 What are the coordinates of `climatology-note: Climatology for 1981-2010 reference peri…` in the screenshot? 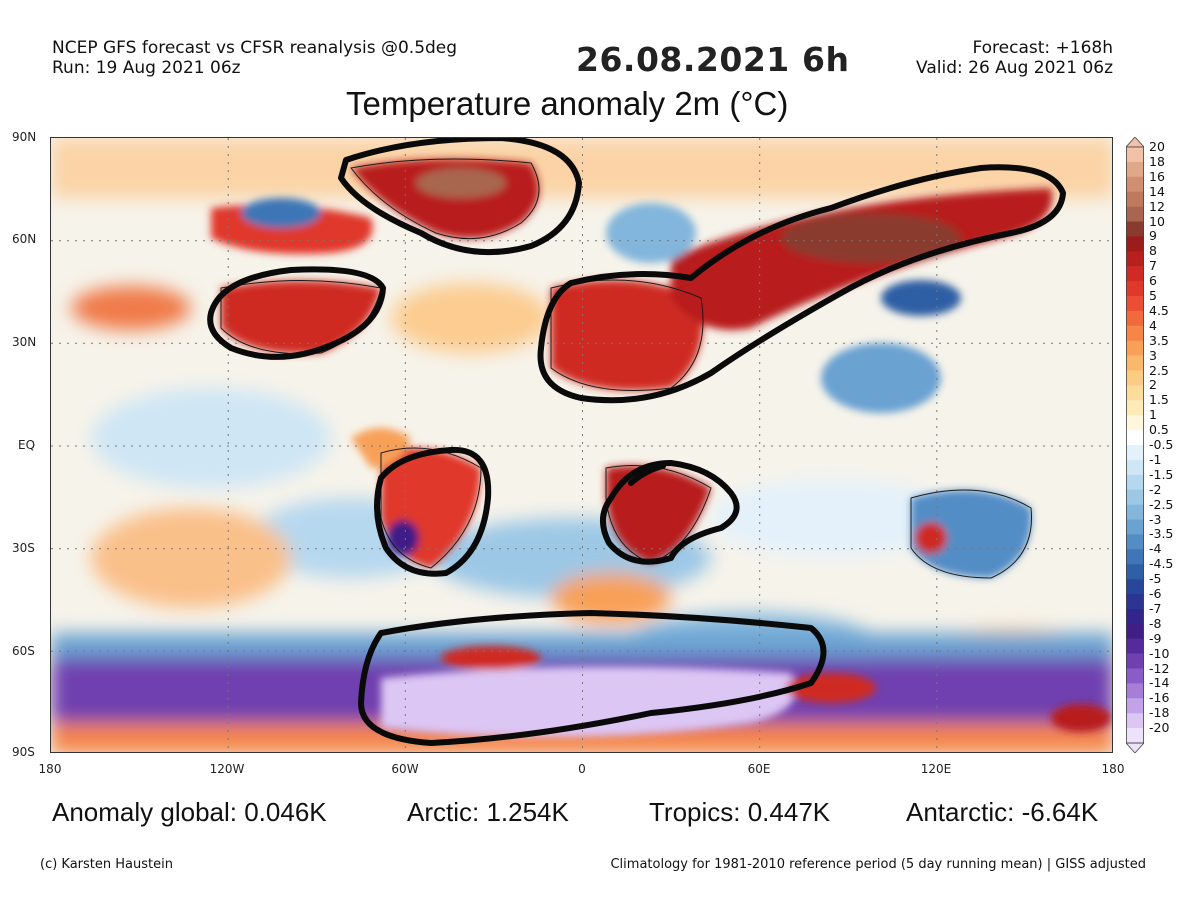 It's located at (878, 864).